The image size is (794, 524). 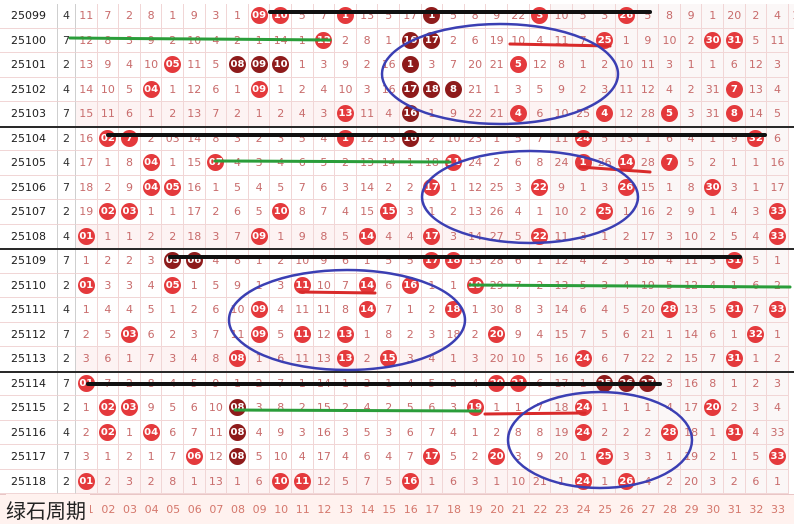 I want to click on hit-cell: 13, so click(x=346, y=114).